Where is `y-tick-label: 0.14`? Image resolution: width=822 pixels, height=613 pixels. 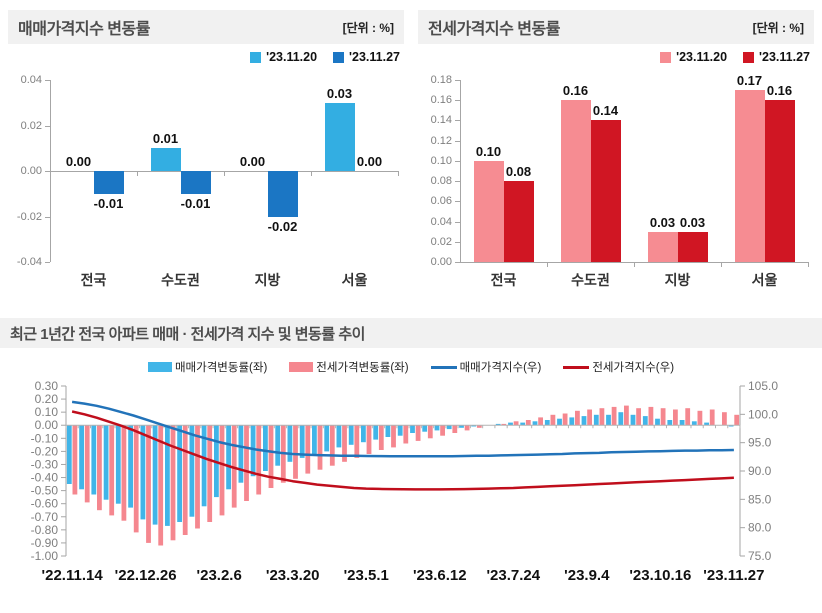
y-tick-label: 0.14 is located at coordinates (441, 120).